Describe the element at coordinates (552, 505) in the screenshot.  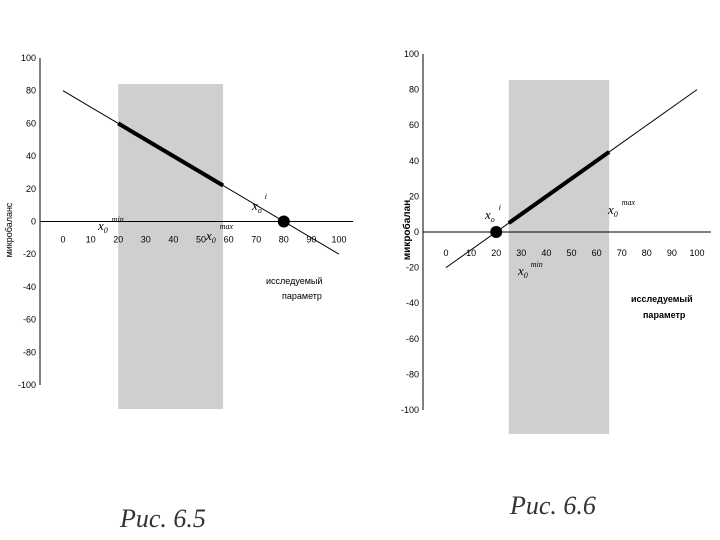
I see `caption: Рис. 6.6` at that location.